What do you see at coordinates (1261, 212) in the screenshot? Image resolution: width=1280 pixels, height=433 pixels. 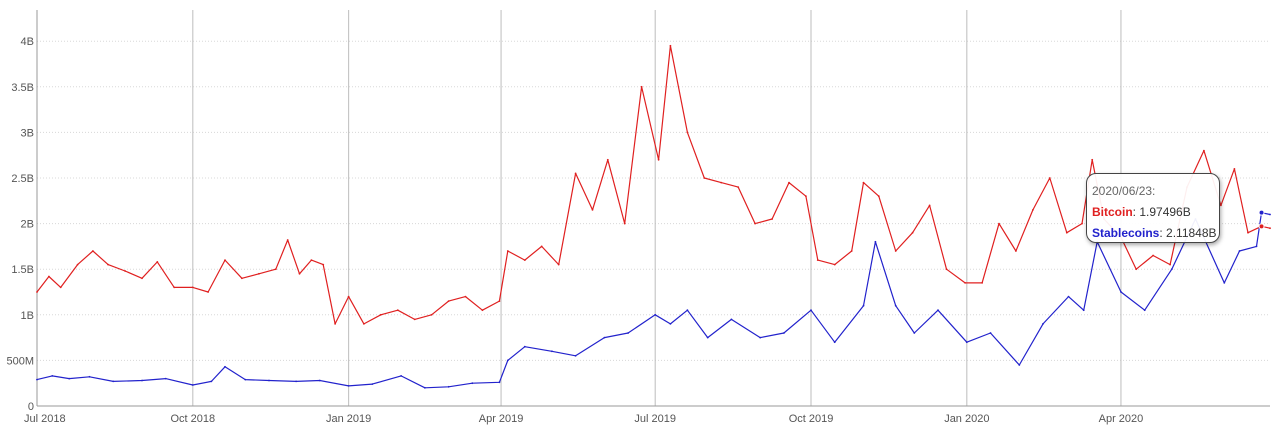 I see `hover-marker` at bounding box center [1261, 212].